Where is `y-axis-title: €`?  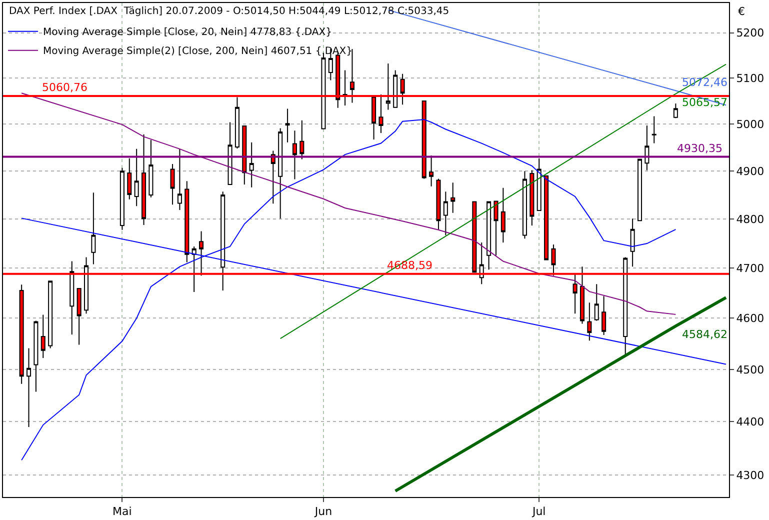
y-axis-title: € is located at coordinates (741, 11).